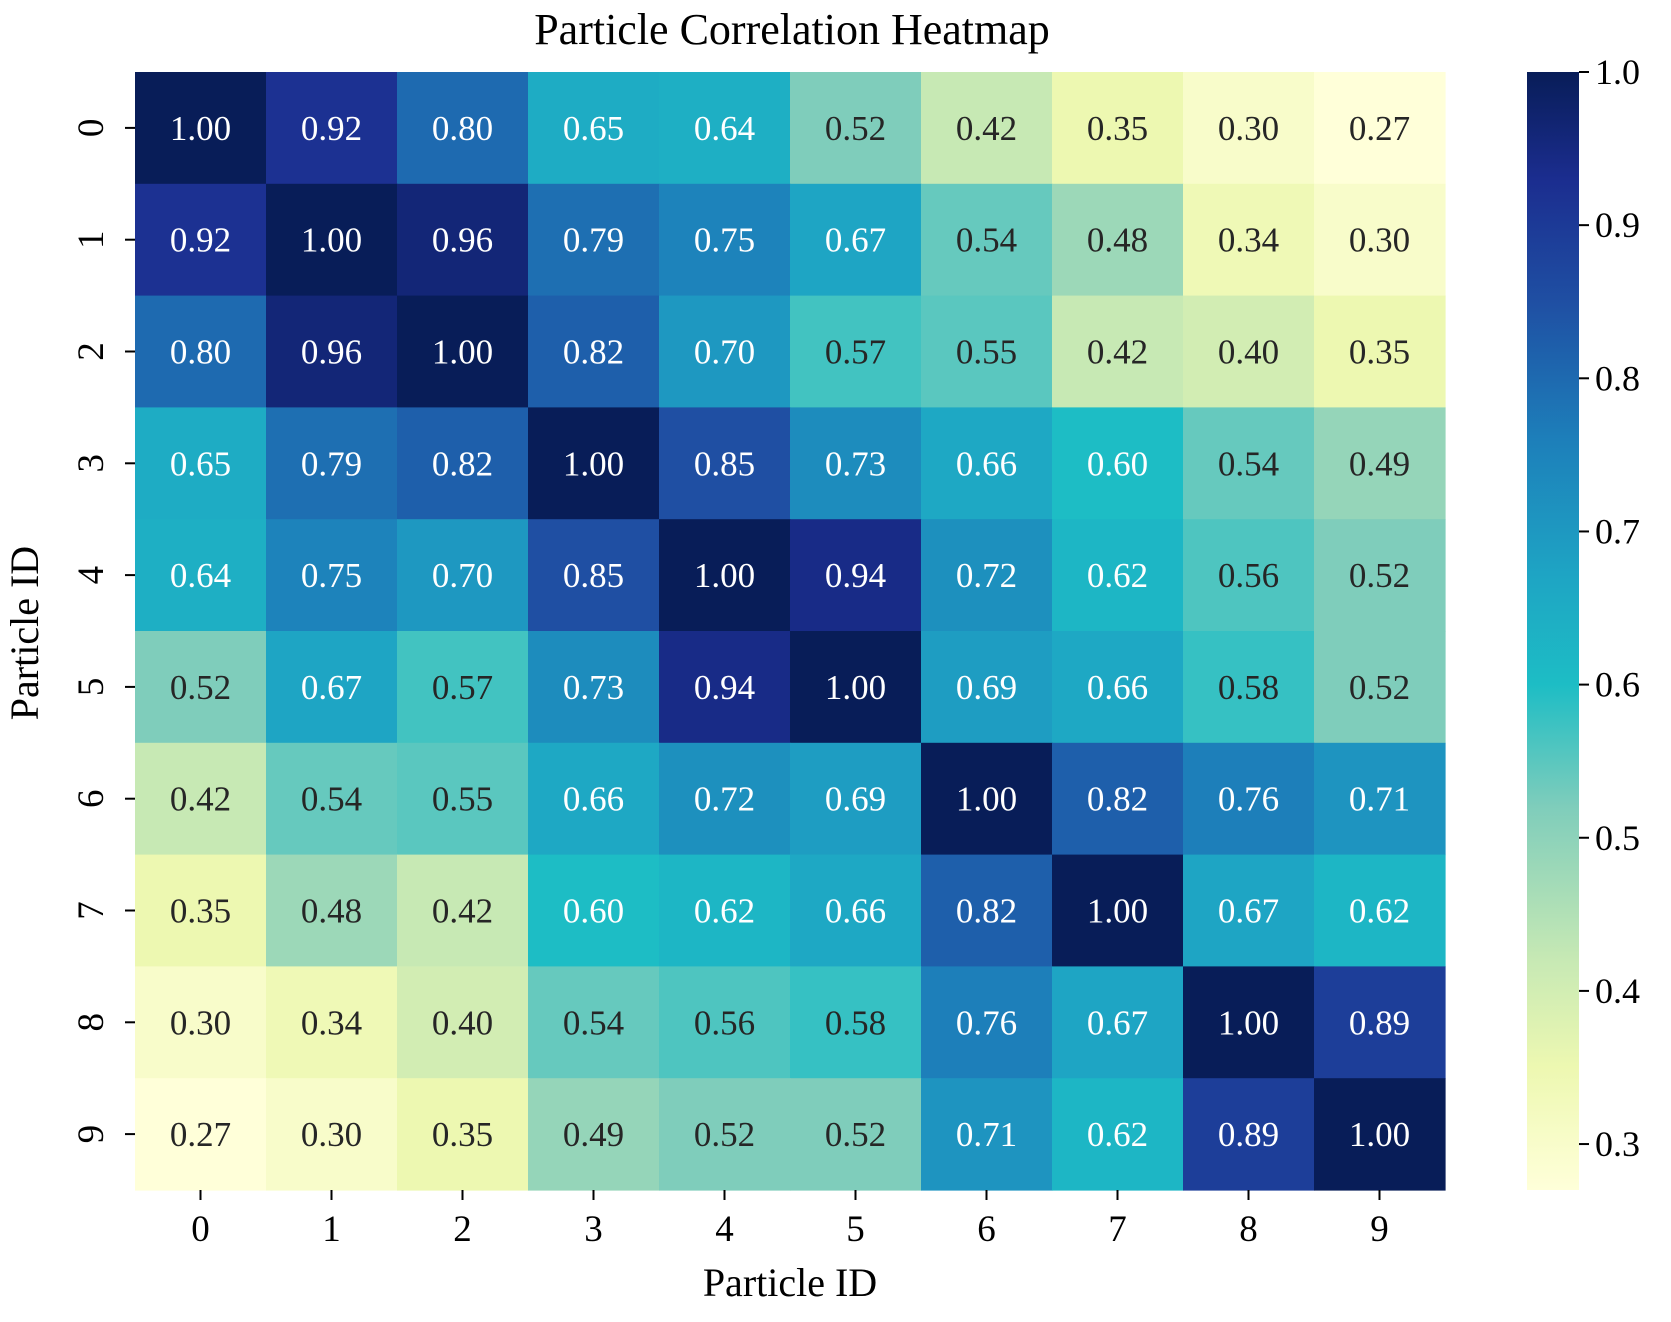 The image size is (1671, 1322). Describe the element at coordinates (1380, 463) in the screenshot. I see `heatmap-cell-r3-c9` at that location.